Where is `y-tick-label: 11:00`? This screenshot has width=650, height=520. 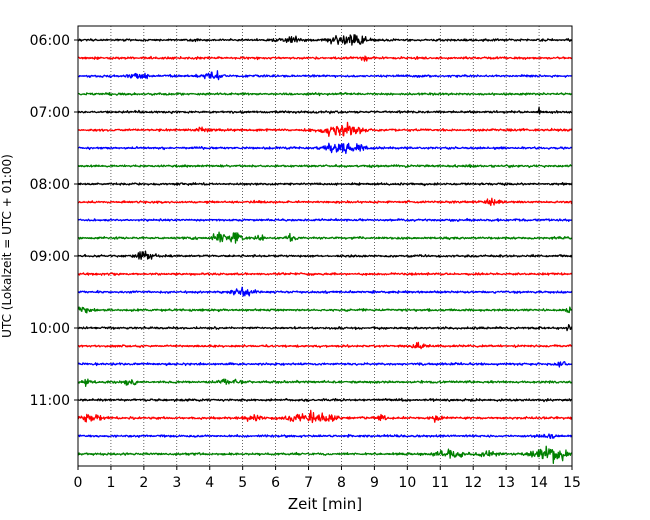
y-tick-label: 11:00 is located at coordinates (50, 401).